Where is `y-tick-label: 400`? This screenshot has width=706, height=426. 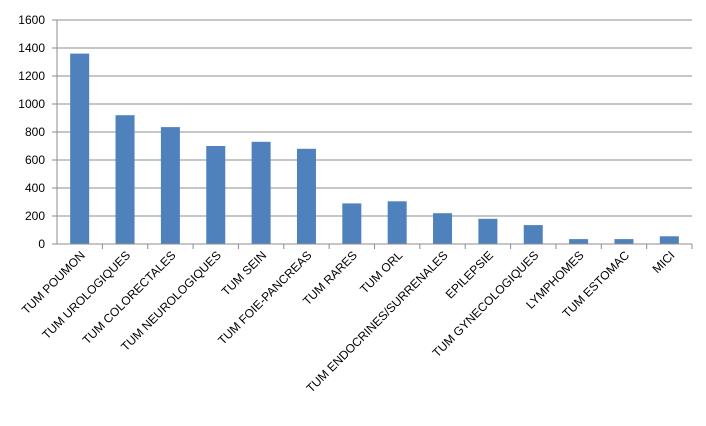
y-tick-label: 400 is located at coordinates (35, 188).